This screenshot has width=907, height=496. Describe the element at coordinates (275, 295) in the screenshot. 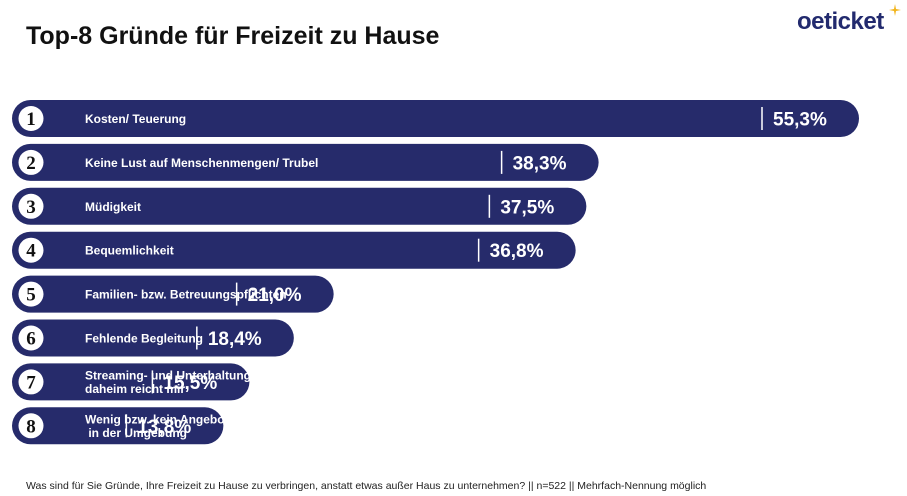

I see `value-label: 21,0%` at that location.